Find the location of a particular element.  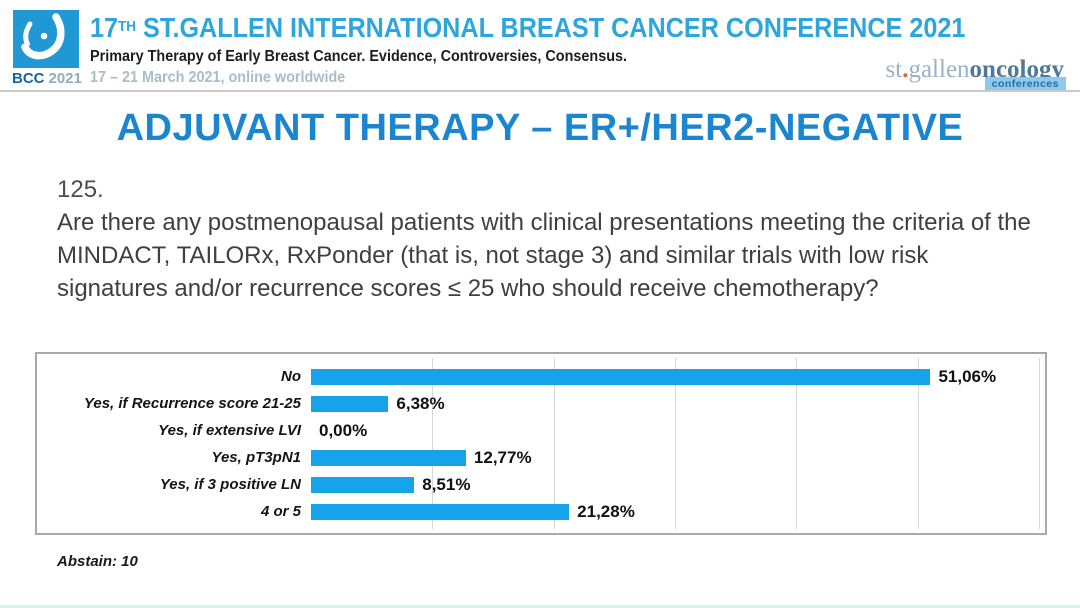

question-number: 125. is located at coordinates (80, 189).